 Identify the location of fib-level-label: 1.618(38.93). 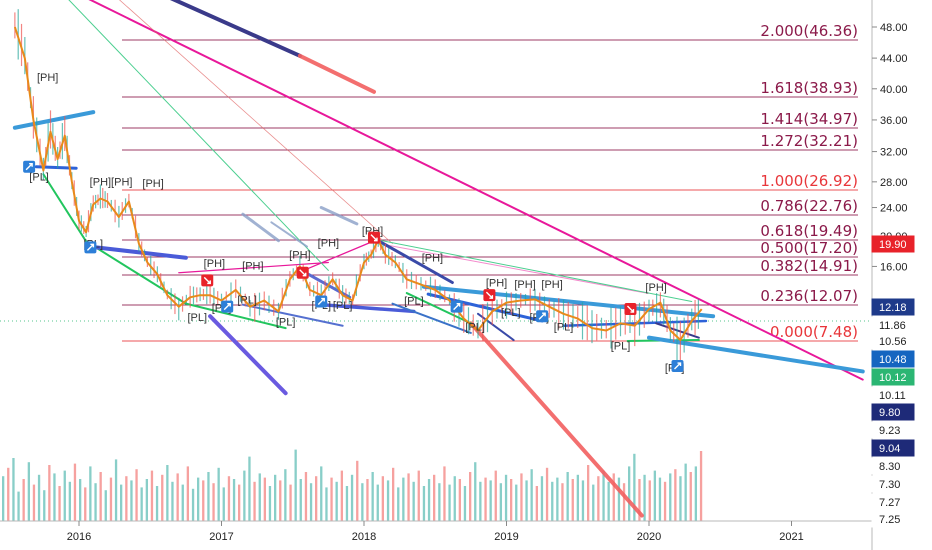
(809, 88).